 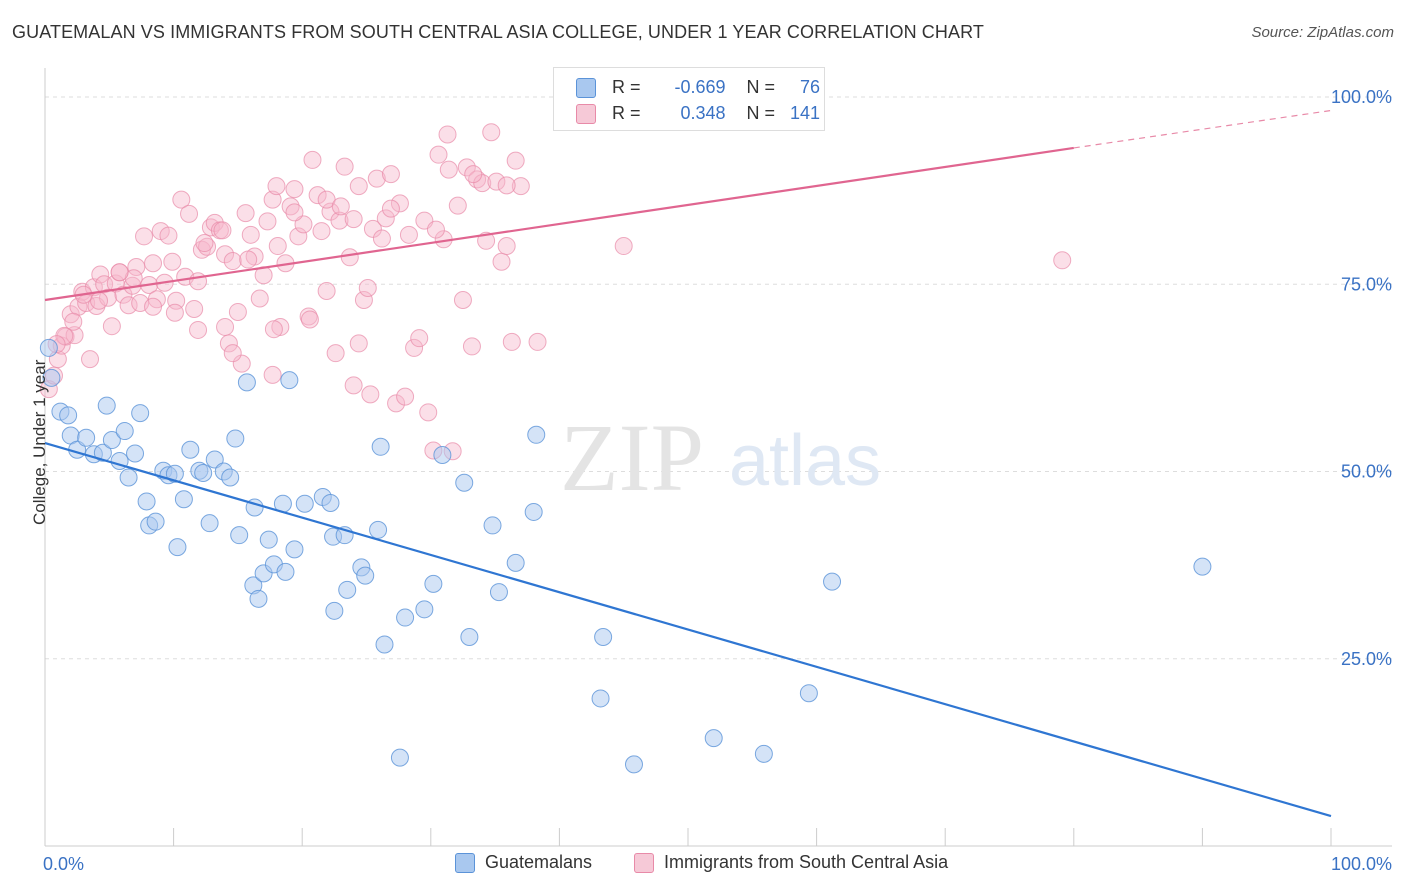 What do you see at coordinates (806, 862) in the screenshot?
I see `legend-label: Immigrants from South Central Asia` at bounding box center [806, 862].